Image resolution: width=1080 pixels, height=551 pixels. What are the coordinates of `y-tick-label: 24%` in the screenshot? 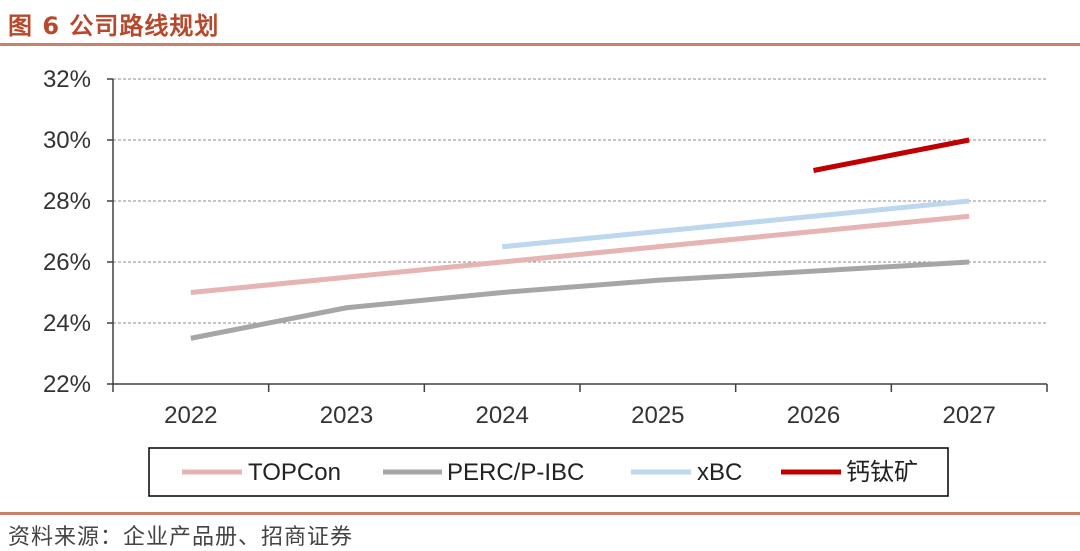 It's located at (67, 323).